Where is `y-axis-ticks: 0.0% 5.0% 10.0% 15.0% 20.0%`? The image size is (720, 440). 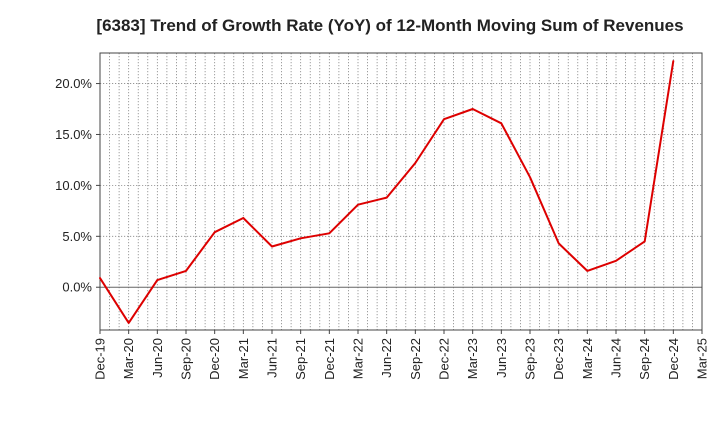
y-axis-ticks: 0.0% 5.0% 10.0% 15.0% 20.0% is located at coordinates (77, 185).